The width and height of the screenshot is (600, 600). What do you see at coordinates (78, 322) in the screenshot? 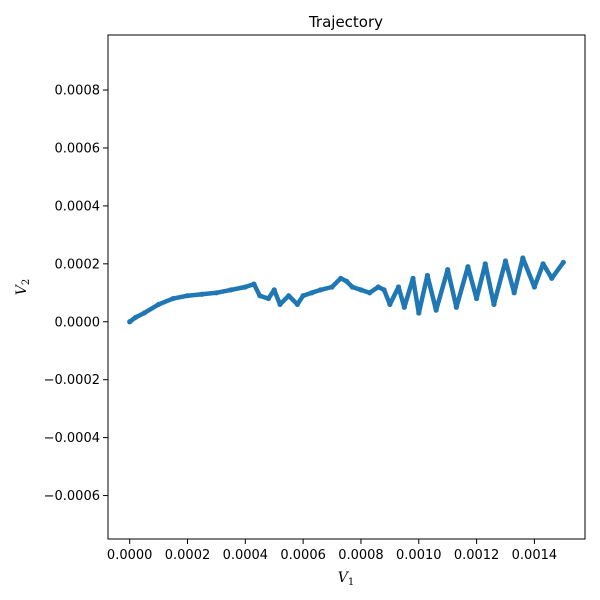
I see `y-tick-label: 0.0000` at bounding box center [78, 322].